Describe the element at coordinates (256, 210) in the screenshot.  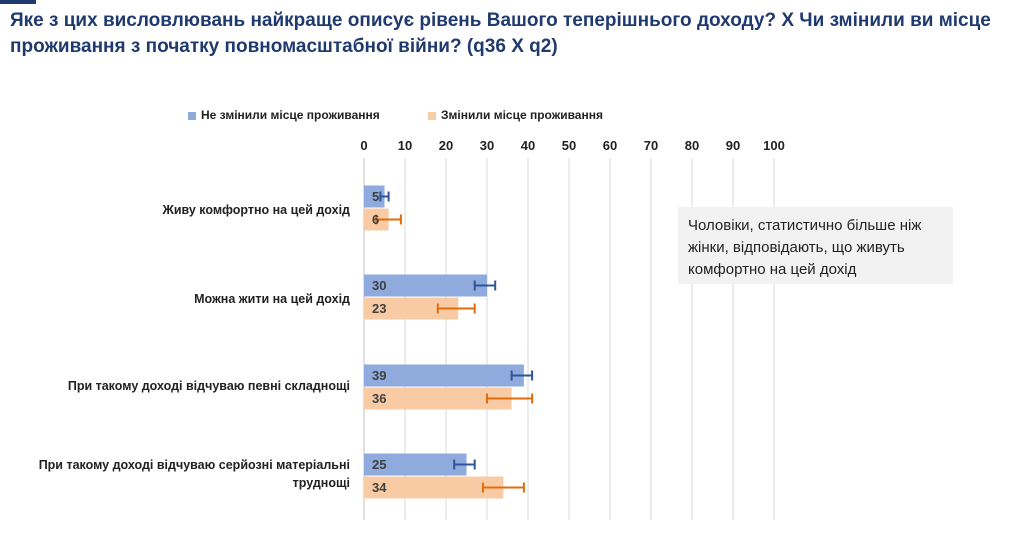
I see `category-label-comfortable: Живу комфортно на цей дохід` at that location.